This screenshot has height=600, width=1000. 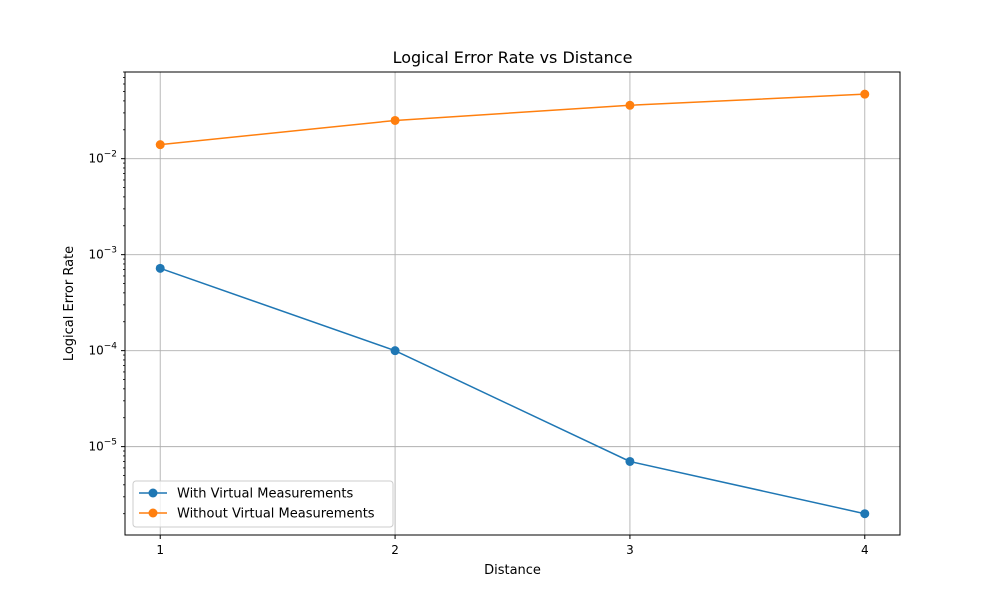 I want to click on y-axis-title: Logical Error Rate, so click(x=69, y=303).